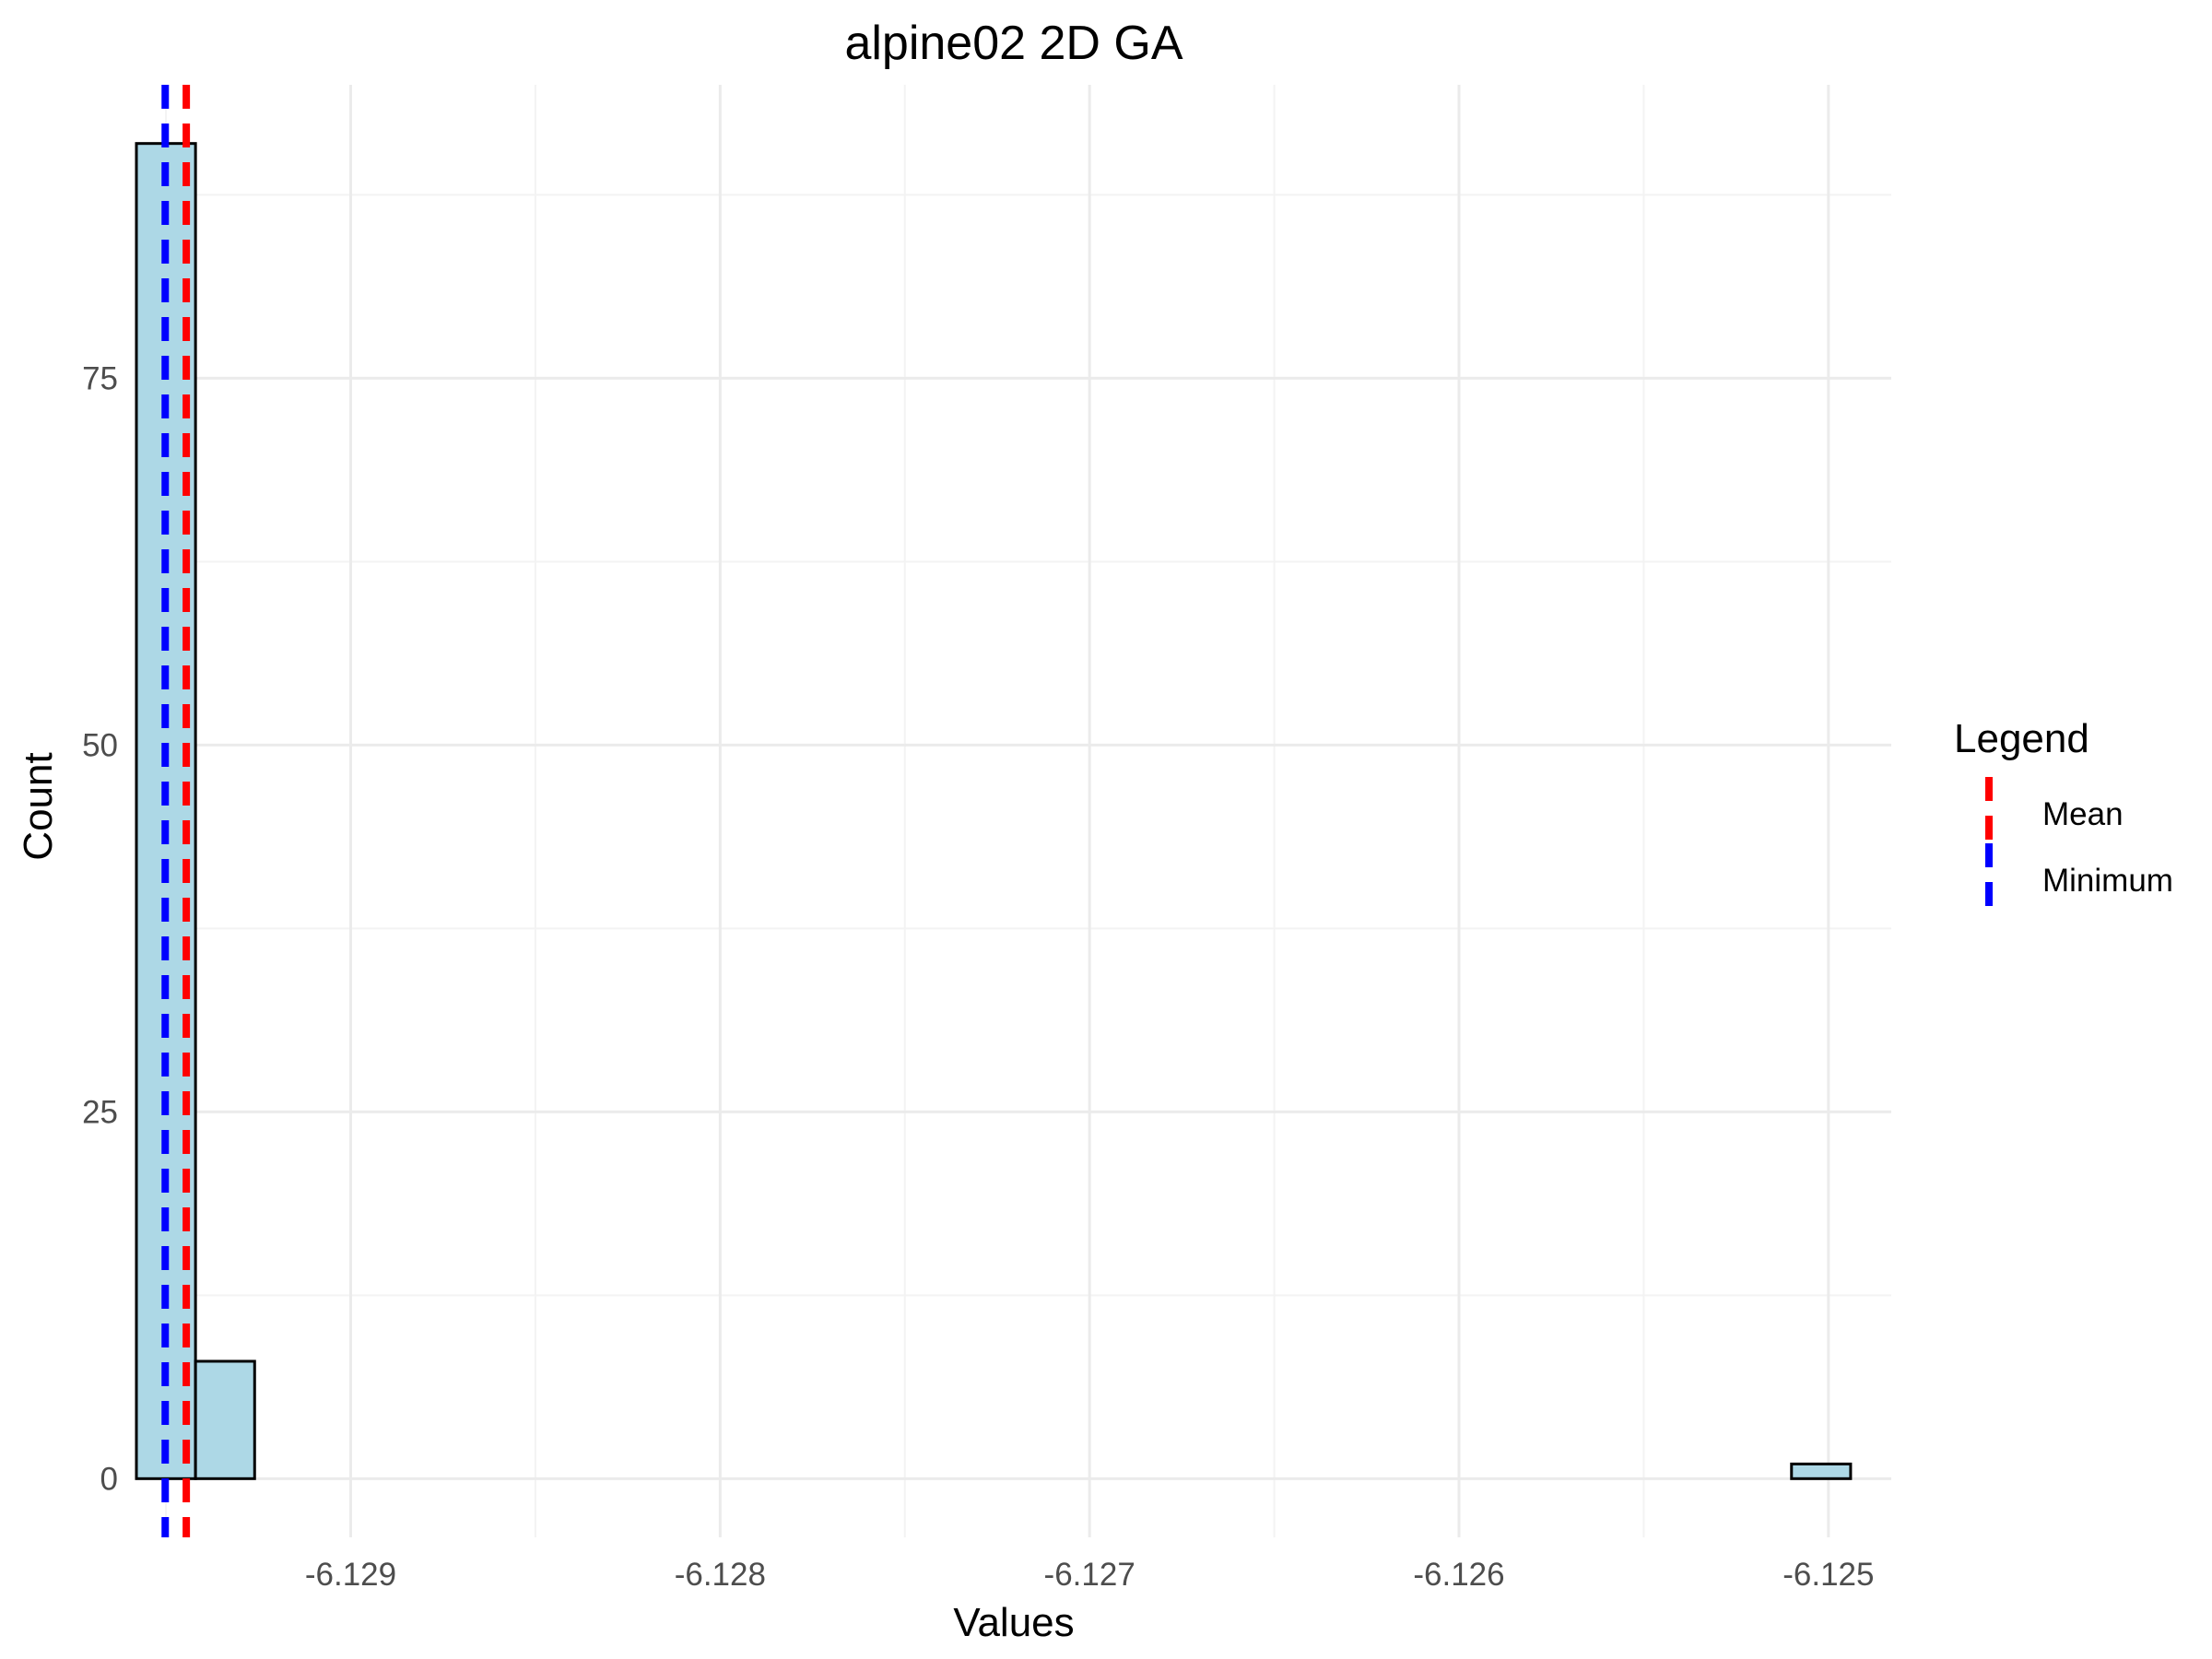 This screenshot has width=2212, height=1659. What do you see at coordinates (350, 1575) in the screenshot?
I see `x-tick-label: -6.129` at bounding box center [350, 1575].